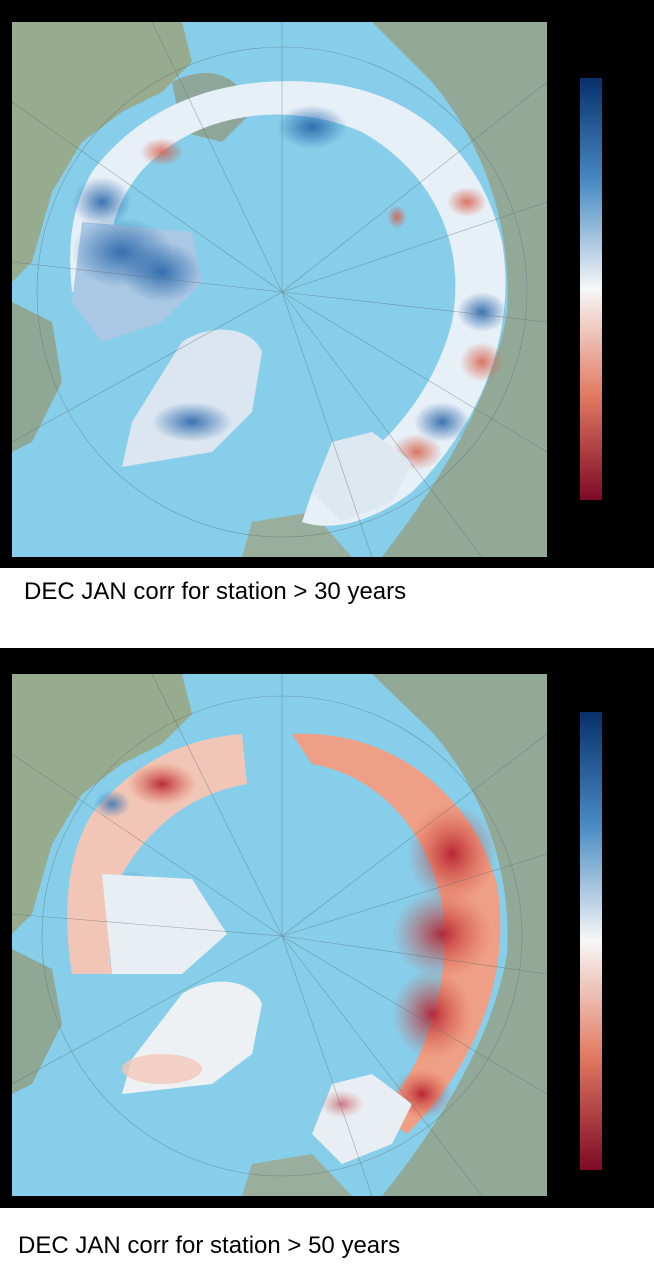  Describe the element at coordinates (591, 289) in the screenshot. I see `colorbar-30-years` at that location.